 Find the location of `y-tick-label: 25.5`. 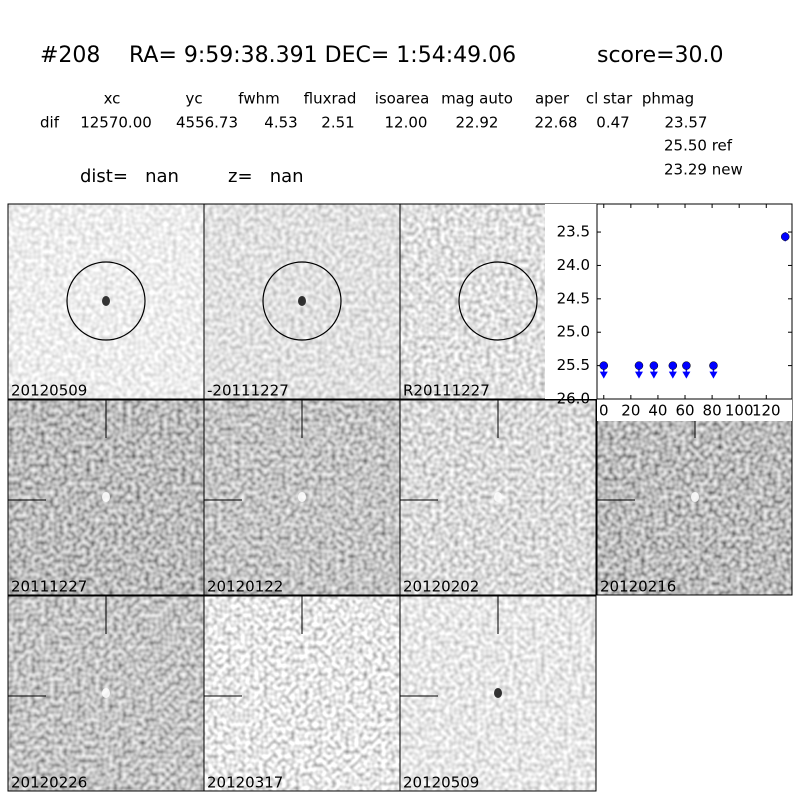

y-tick-label: 25.5 is located at coordinates (573, 365).